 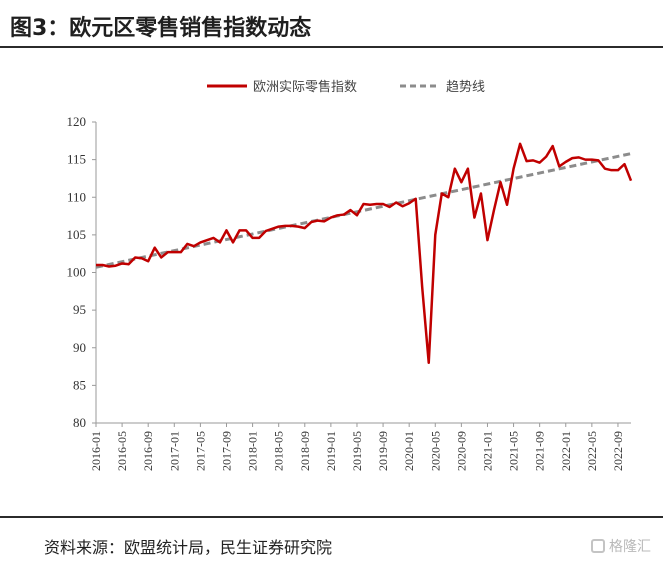 I want to click on x-tick-label: 2017-09, so click(x=226, y=451).